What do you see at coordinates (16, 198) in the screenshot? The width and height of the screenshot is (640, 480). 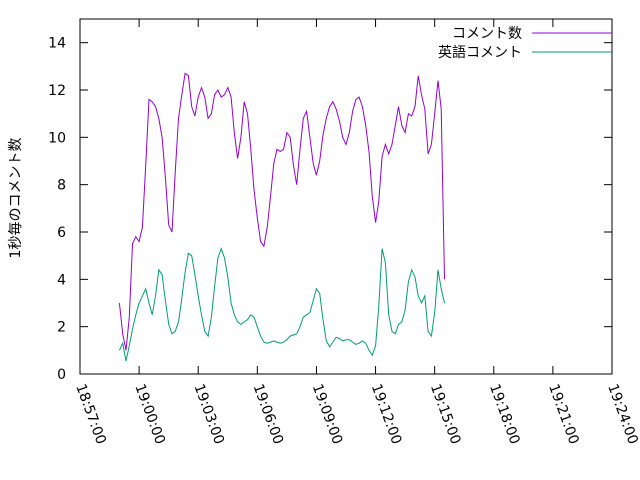 I see `y-axis-label: 1秒毎のコメント数` at bounding box center [16, 198].